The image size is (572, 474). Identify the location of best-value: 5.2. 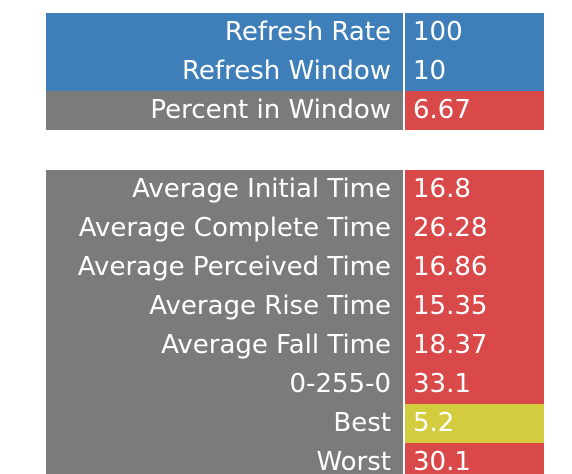
(474, 423).